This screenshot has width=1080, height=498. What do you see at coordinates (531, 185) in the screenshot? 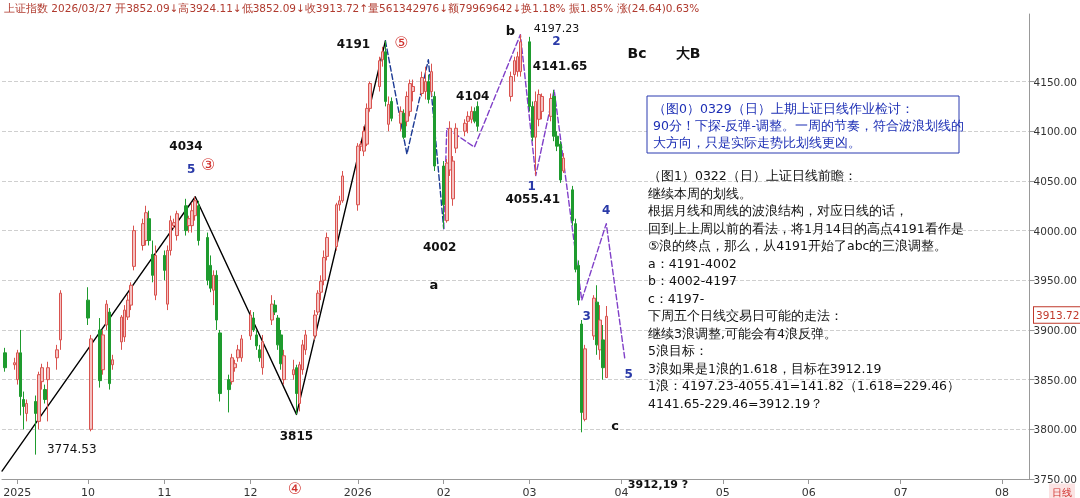
I see `annotation: 1` at bounding box center [531, 185].